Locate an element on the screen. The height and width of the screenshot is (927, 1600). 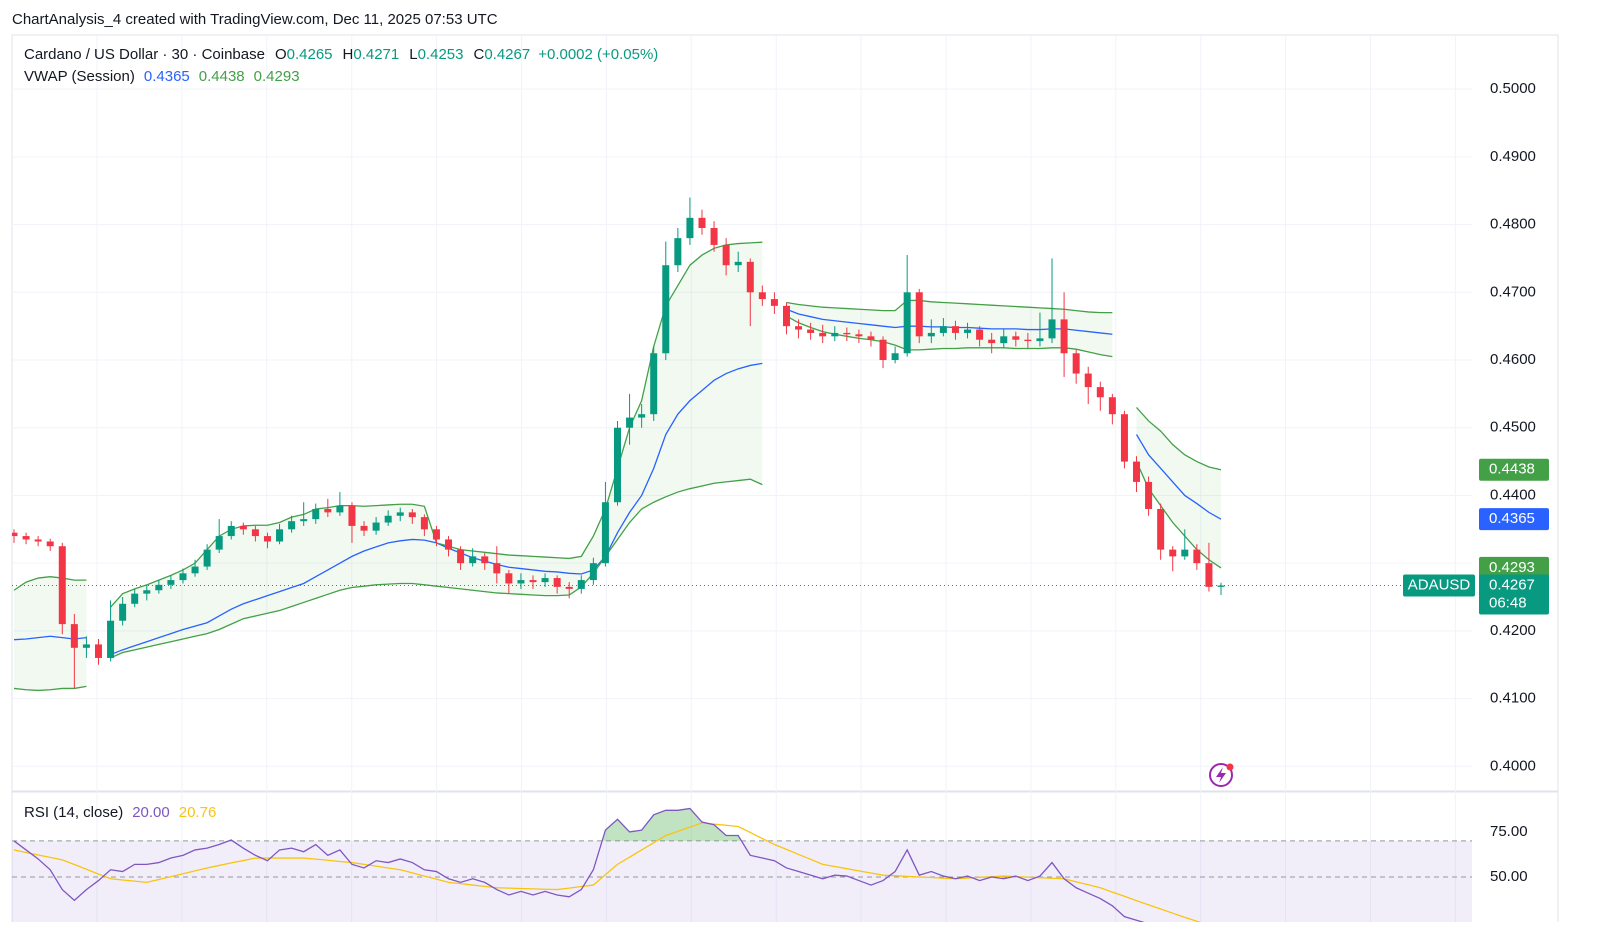
vwap-badge-bg is located at coordinates (1514, 519).